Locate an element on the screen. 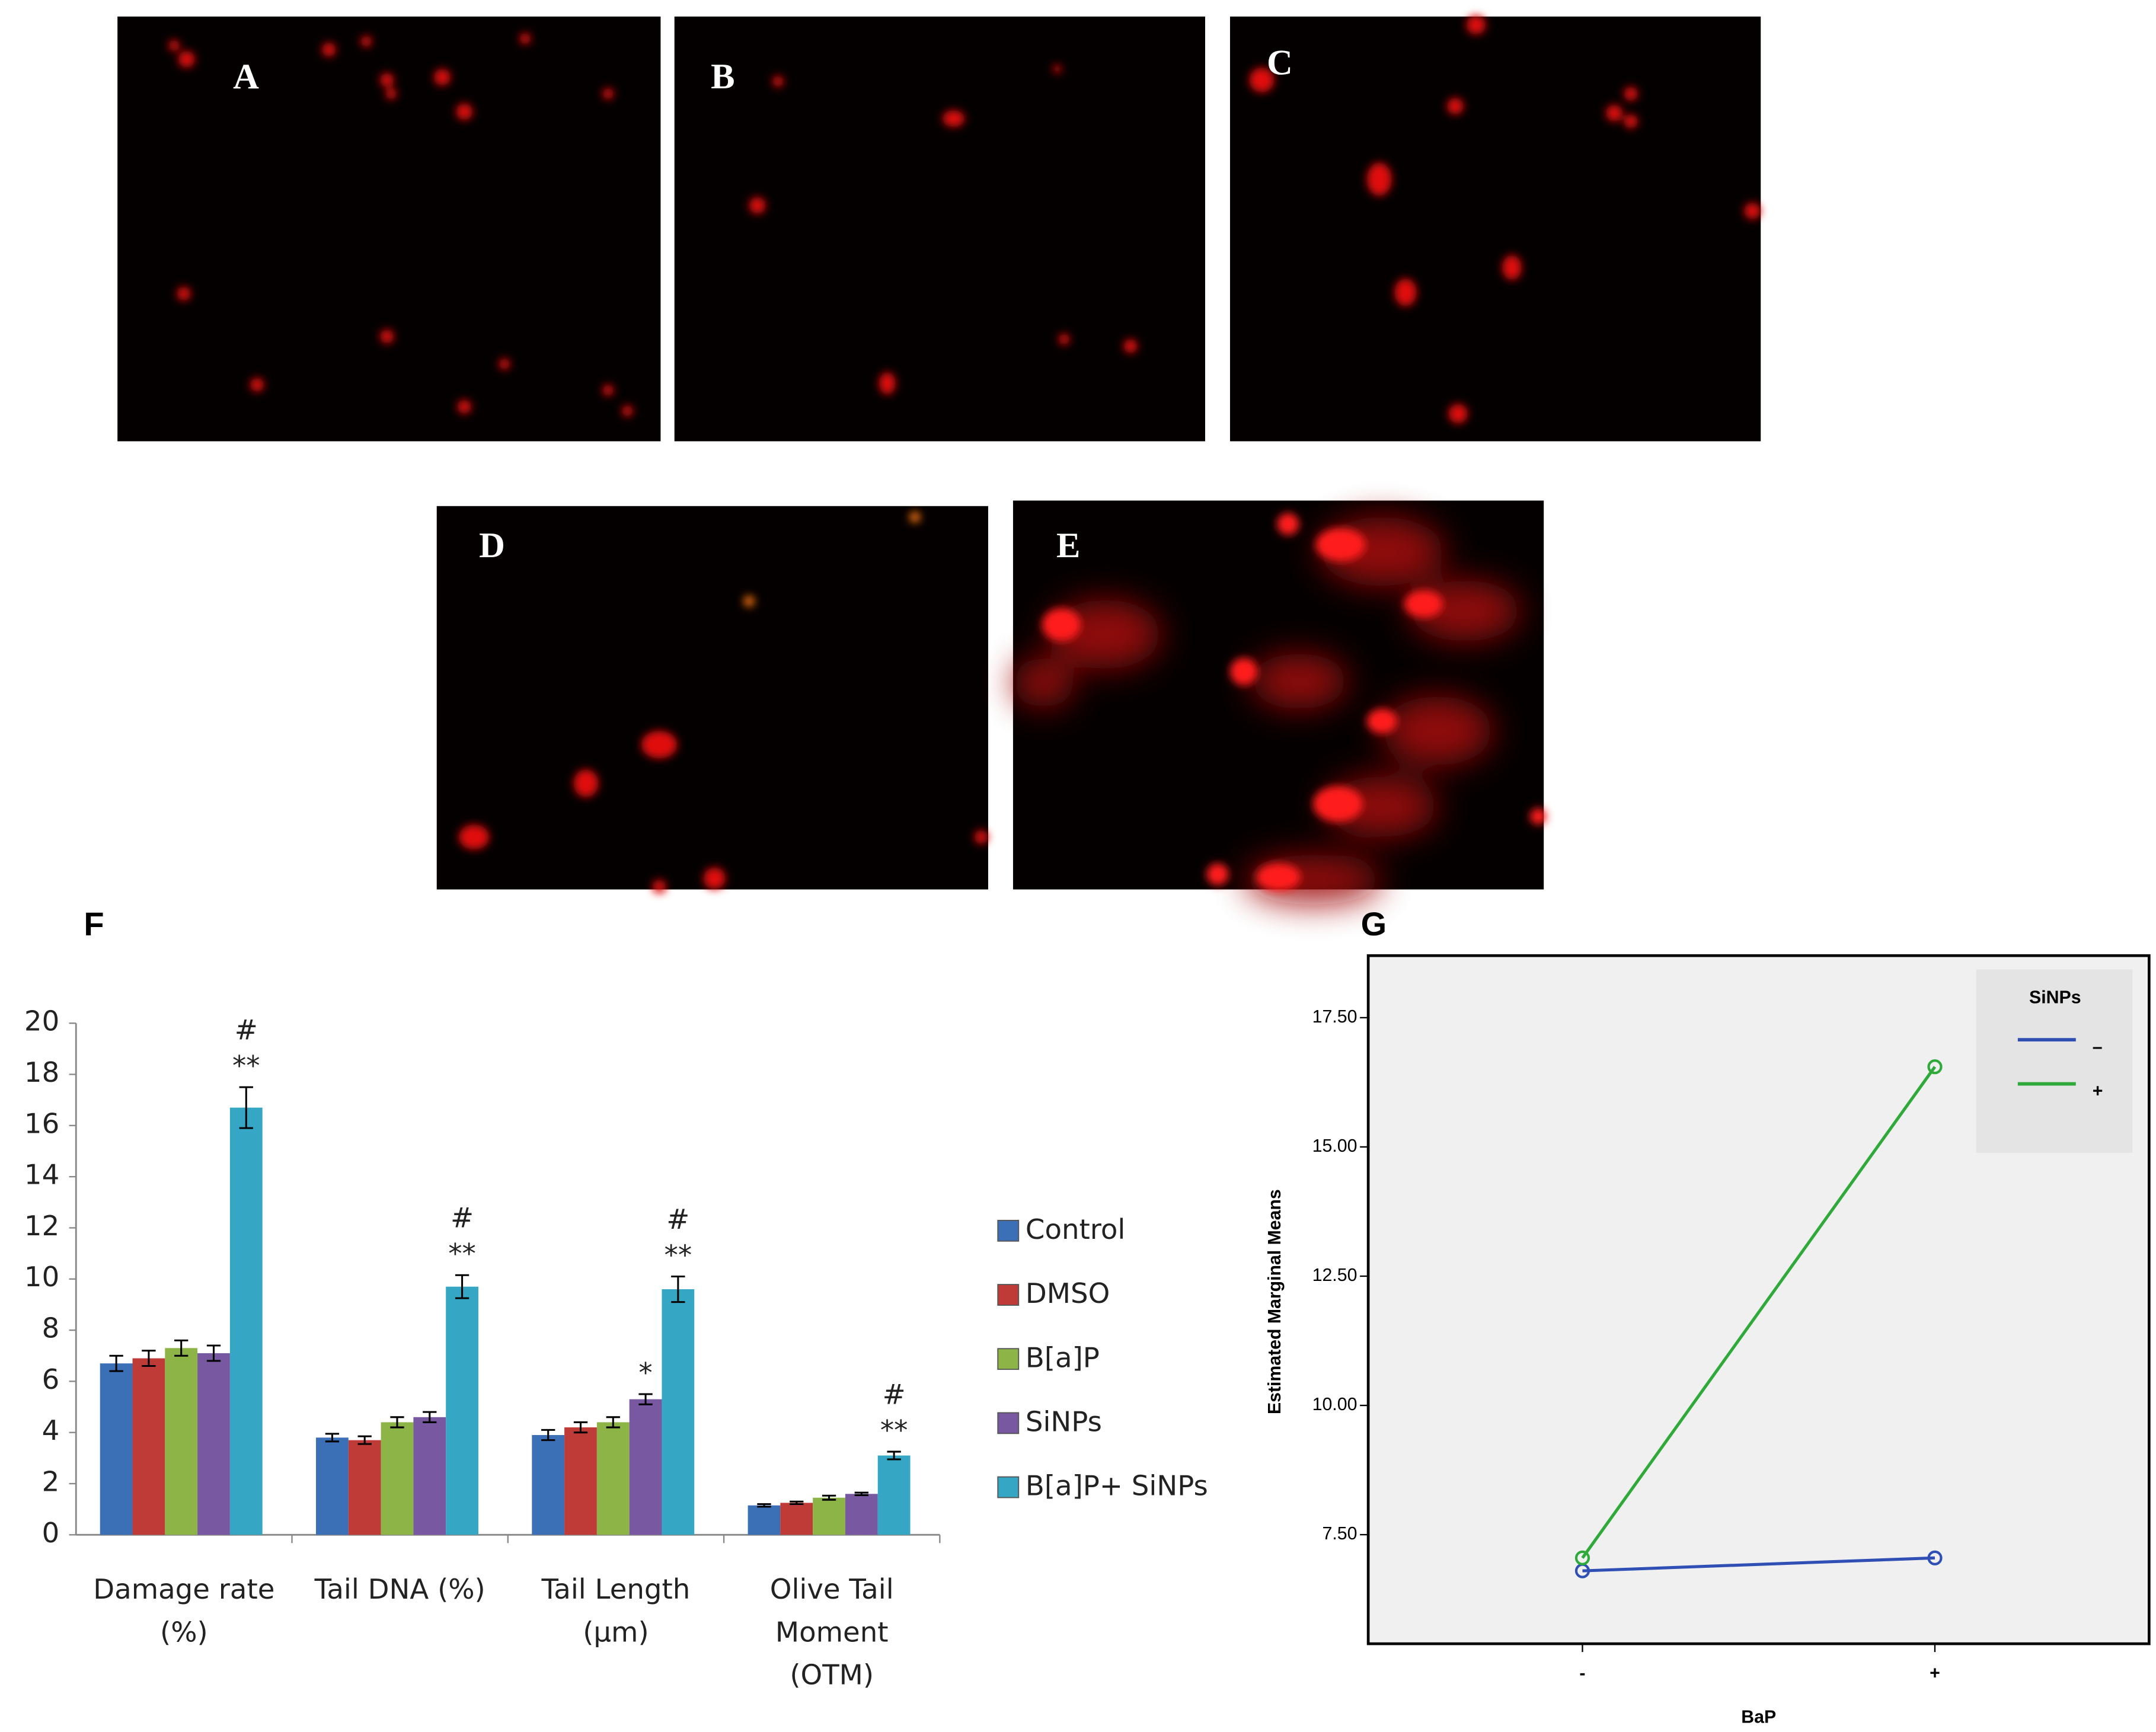 This screenshot has height=1732, width=2156. panel-label: G is located at coordinates (1374, 923).